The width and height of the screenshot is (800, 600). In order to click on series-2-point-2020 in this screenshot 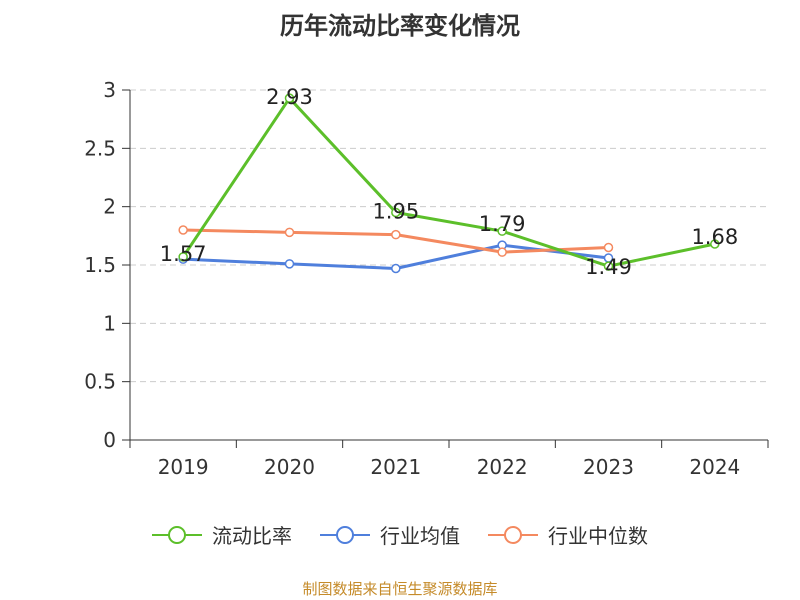, I will do `click(289, 232)`.